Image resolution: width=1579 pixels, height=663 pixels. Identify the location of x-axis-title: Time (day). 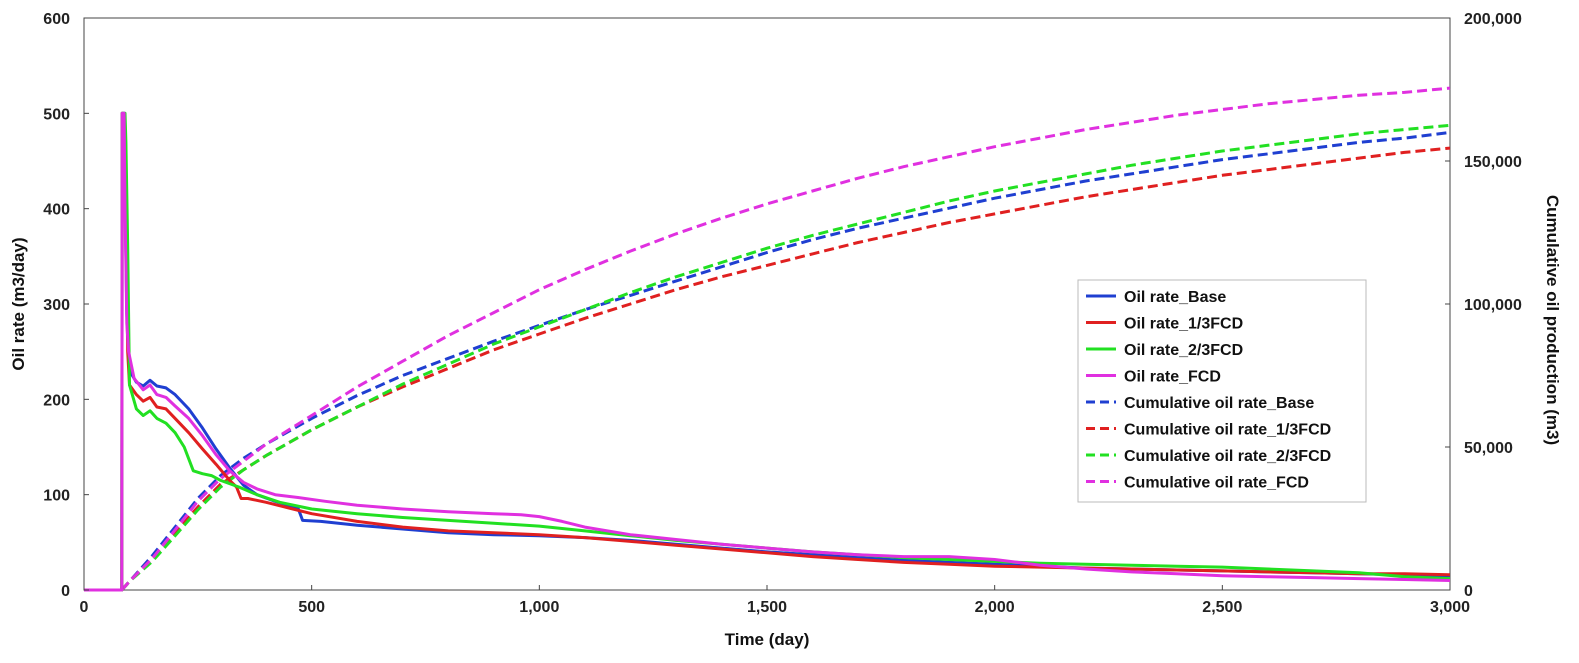
(767, 639).